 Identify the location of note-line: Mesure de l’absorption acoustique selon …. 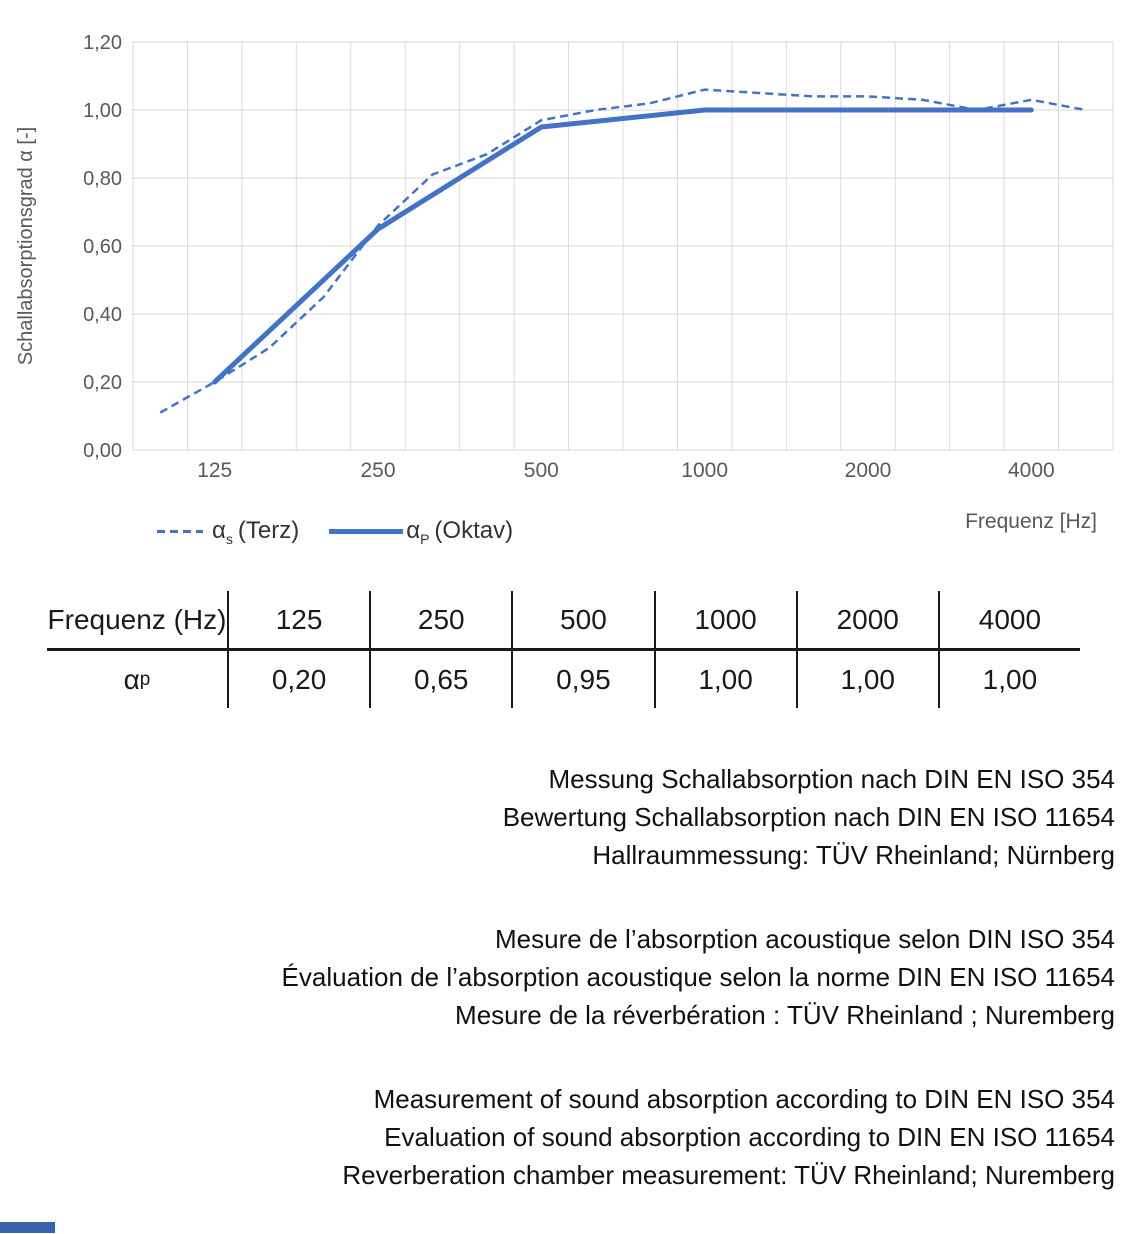
(804, 939).